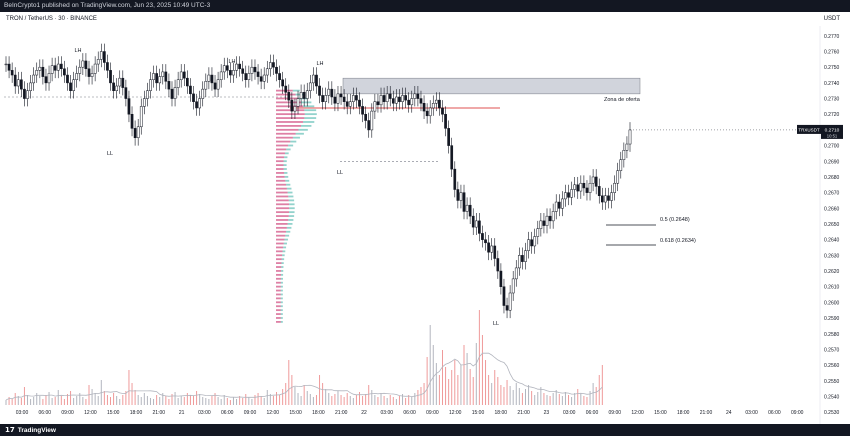 The image size is (850, 436). I want to click on x-tick-label: 03:00, so click(751, 413).